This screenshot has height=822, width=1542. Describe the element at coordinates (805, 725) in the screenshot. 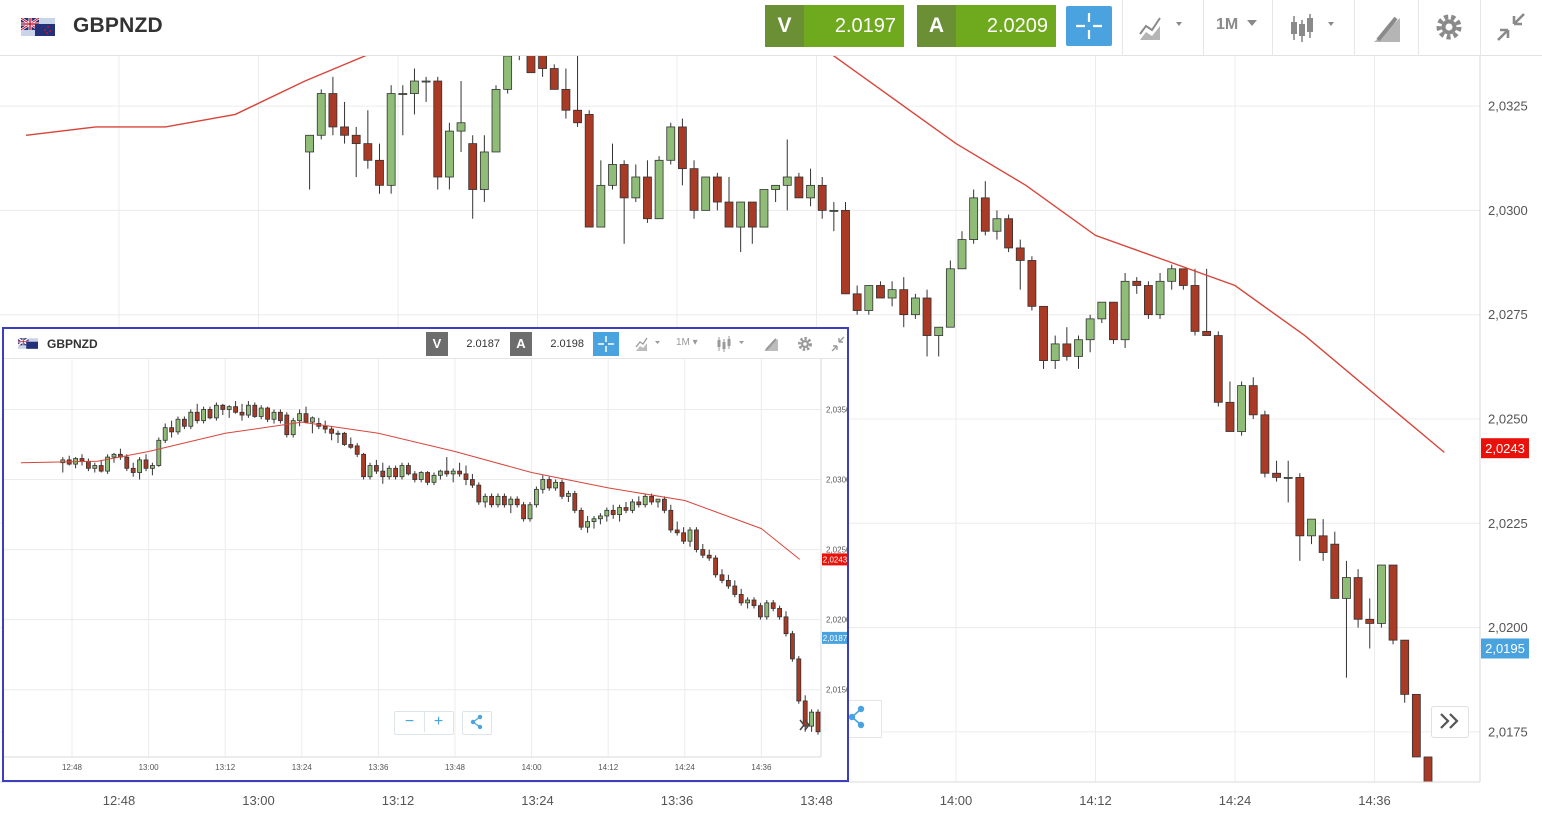

I see `inset-scroll-to-latest-button` at that location.